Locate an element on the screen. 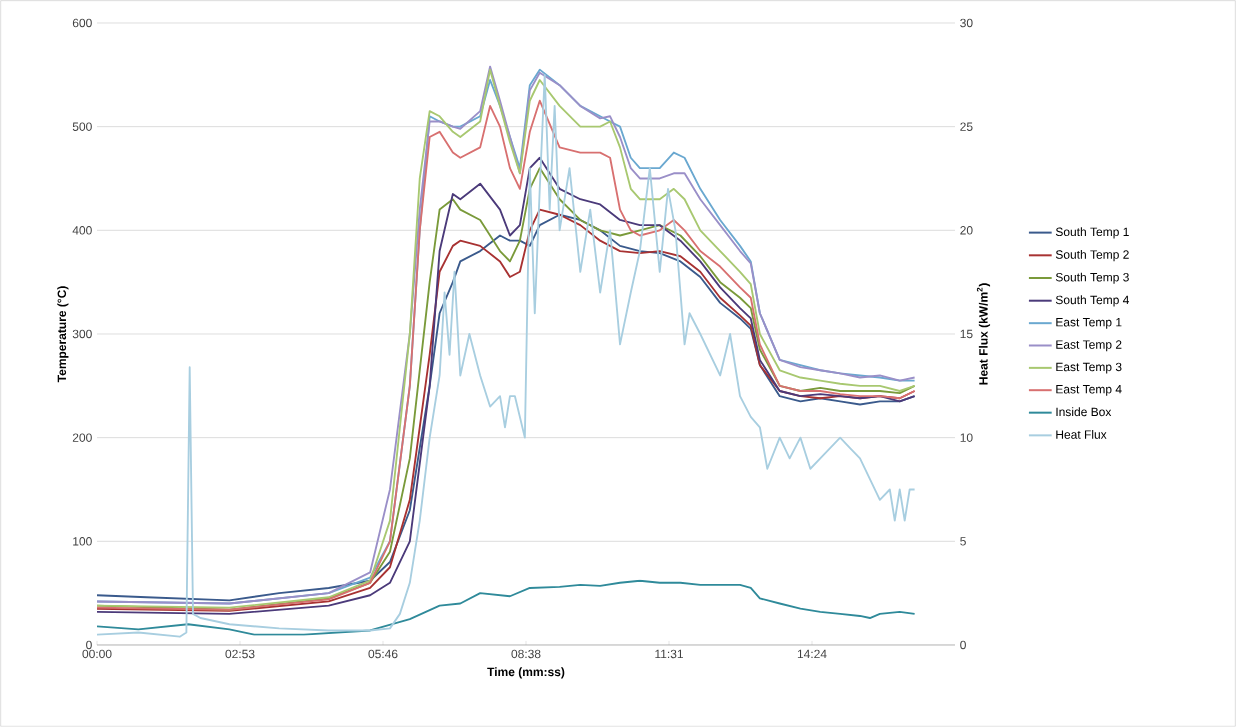 This screenshot has width=1236, height=727. legend-label: East Temp 2 is located at coordinates (1089, 346).